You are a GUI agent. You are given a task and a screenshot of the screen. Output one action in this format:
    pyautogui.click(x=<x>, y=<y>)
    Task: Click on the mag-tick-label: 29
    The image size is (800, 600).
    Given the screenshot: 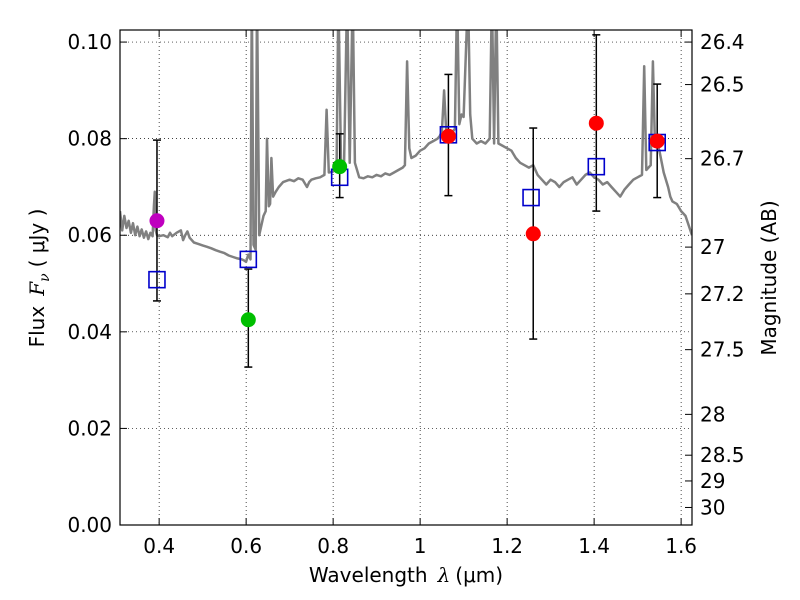 What is the action you would take?
    pyautogui.click(x=712, y=481)
    